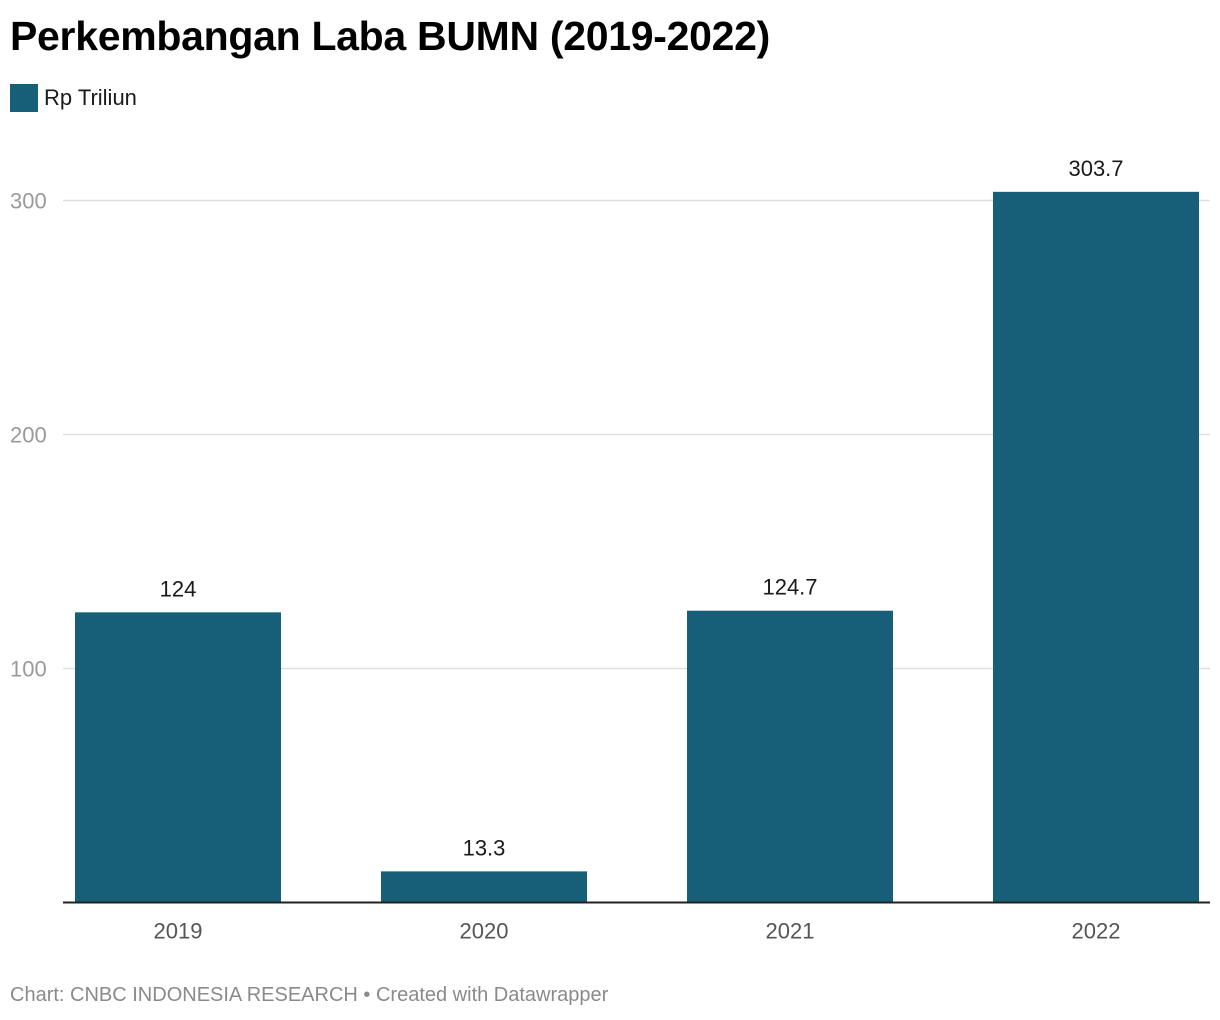  What do you see at coordinates (28, 435) in the screenshot?
I see `y-tick-label: 200` at bounding box center [28, 435].